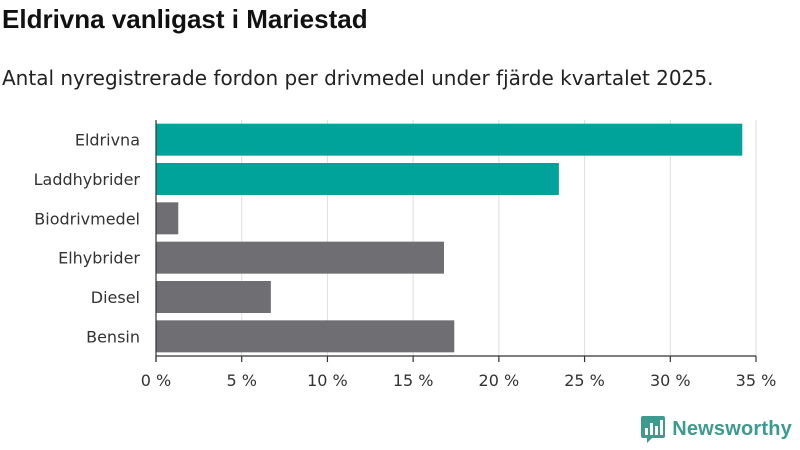  Describe the element at coordinates (107, 140) in the screenshot. I see `category-label: Eldrivna` at that location.